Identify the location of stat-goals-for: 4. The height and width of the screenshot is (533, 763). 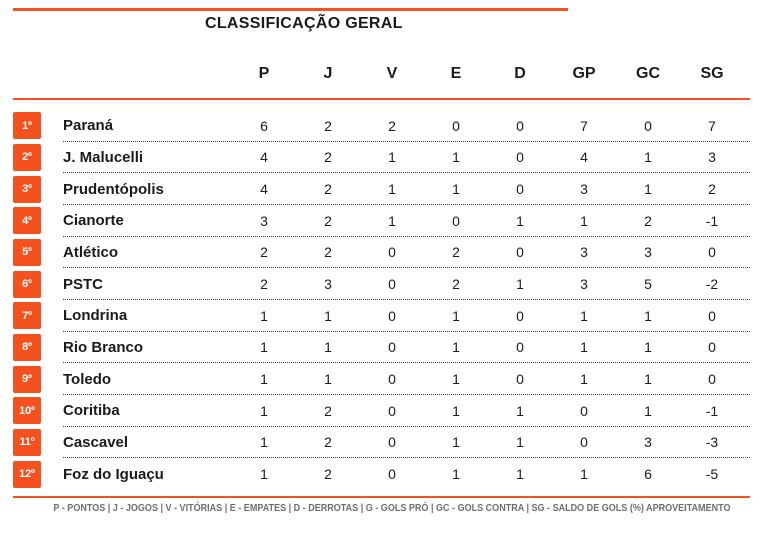
(584, 157).